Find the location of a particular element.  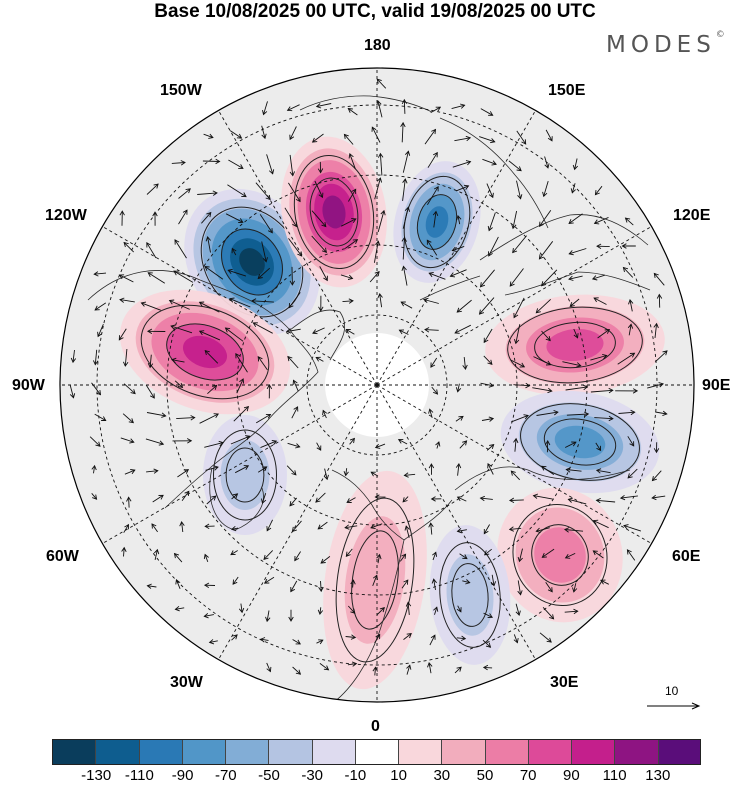

lon-label-30w: 30W is located at coordinates (186, 683).